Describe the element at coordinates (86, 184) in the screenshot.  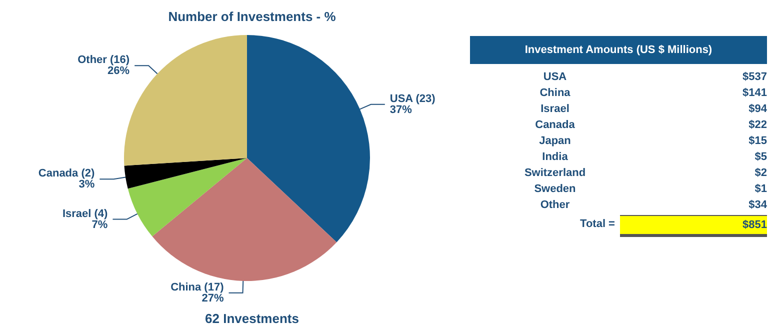
I see `data-label: 3%` at that location.